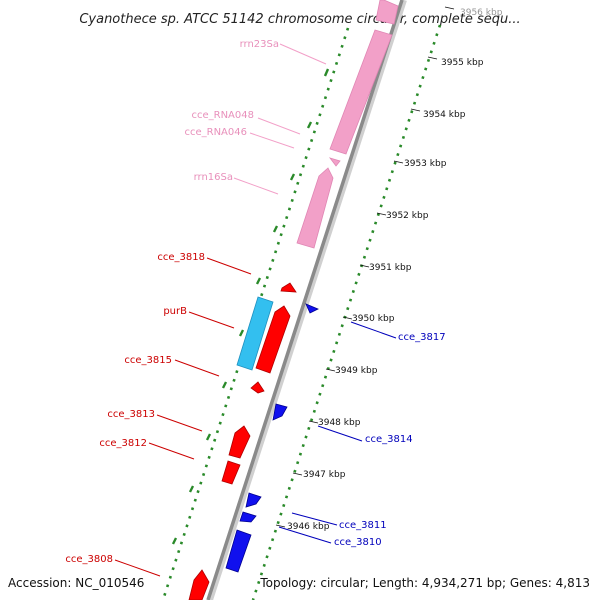 The image size is (600, 600). I want to click on kbp-label: 3947 kbp, so click(324, 475).